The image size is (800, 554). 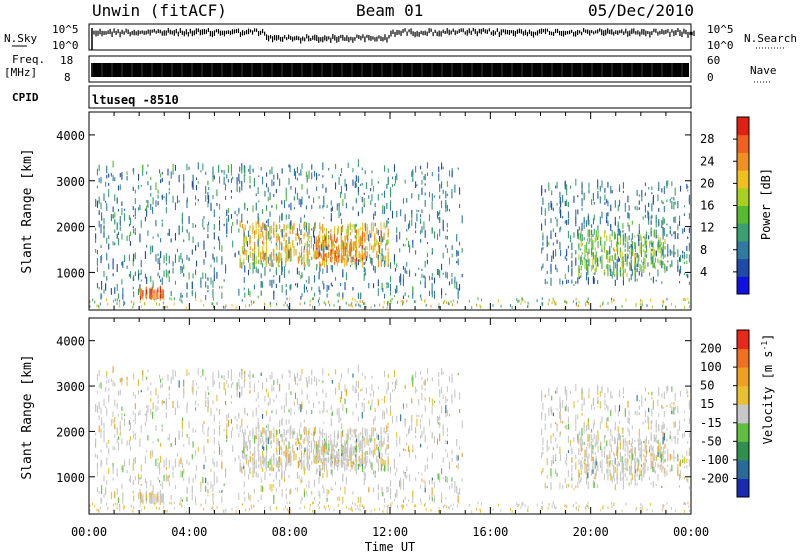 I want to click on freq-unit-label: [MHz], so click(x=20, y=72).